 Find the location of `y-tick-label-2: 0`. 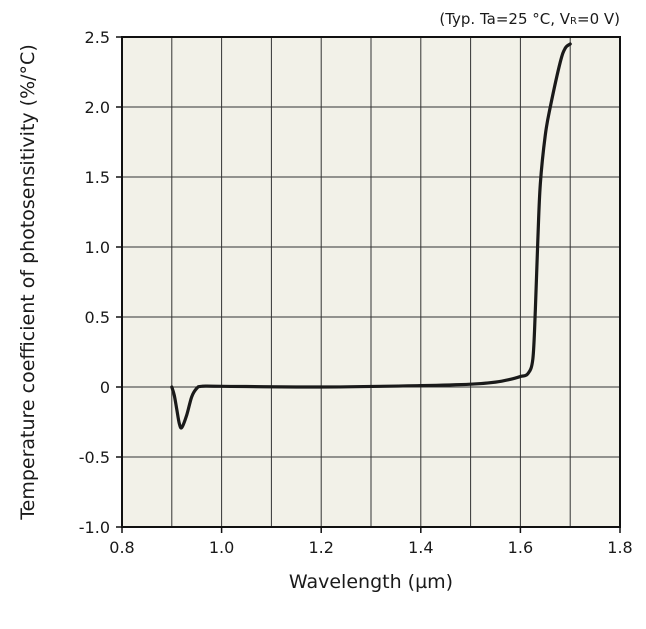

y-tick-label-2: 0 is located at coordinates (105, 387).